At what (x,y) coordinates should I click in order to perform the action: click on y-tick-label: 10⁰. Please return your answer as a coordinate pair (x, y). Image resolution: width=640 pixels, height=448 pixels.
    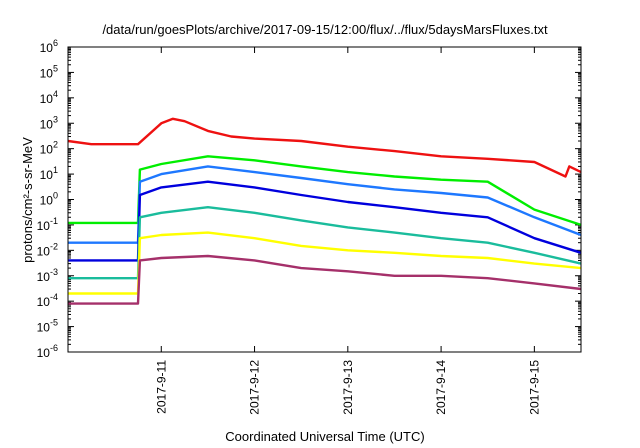
    Looking at the image, I should click on (49, 199).